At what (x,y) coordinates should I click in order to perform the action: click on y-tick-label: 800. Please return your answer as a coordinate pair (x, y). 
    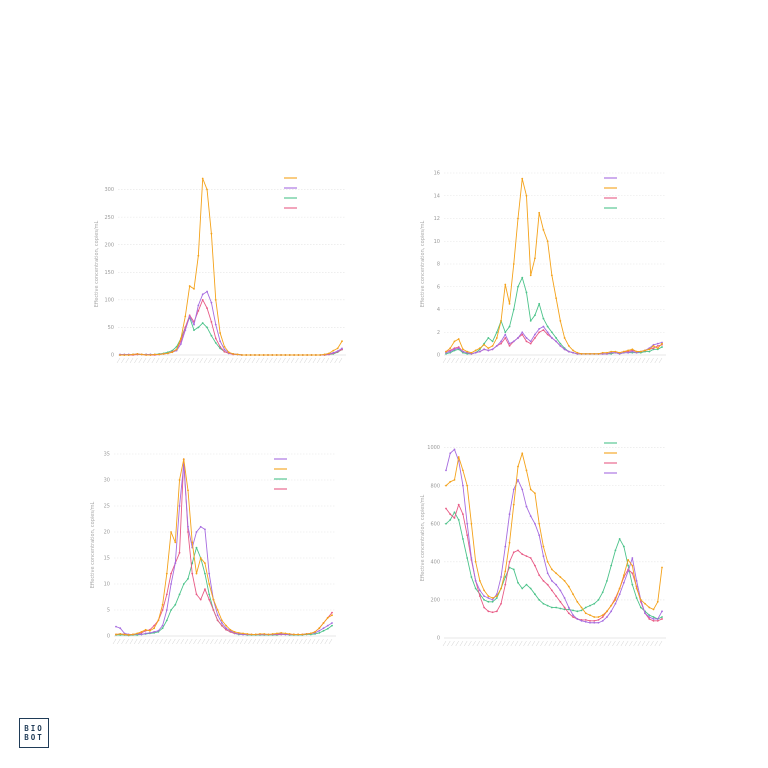
    Looking at the image, I should click on (435, 486).